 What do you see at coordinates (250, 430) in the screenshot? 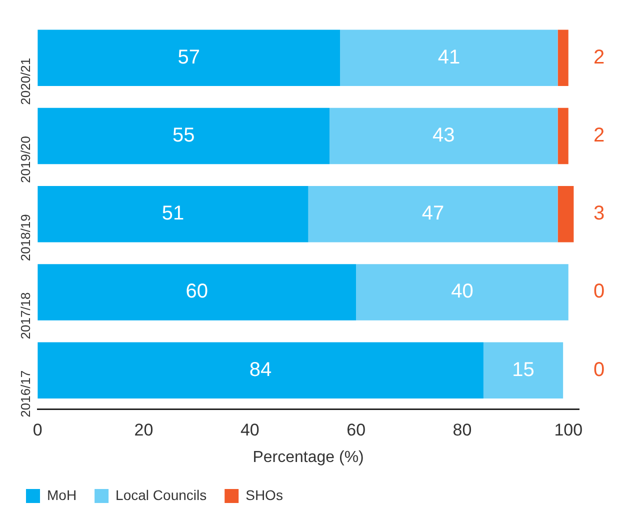
I see `x-tick-label: 40` at bounding box center [250, 430].